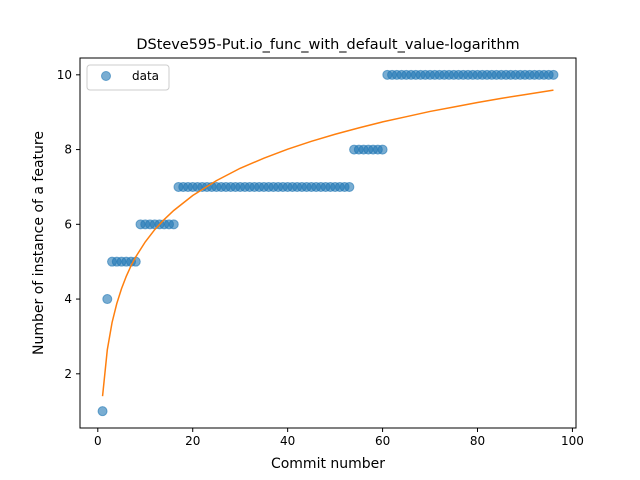 The height and width of the screenshot is (480, 640). Describe the element at coordinates (106, 76) in the screenshot. I see `legend-marker-data` at that location.